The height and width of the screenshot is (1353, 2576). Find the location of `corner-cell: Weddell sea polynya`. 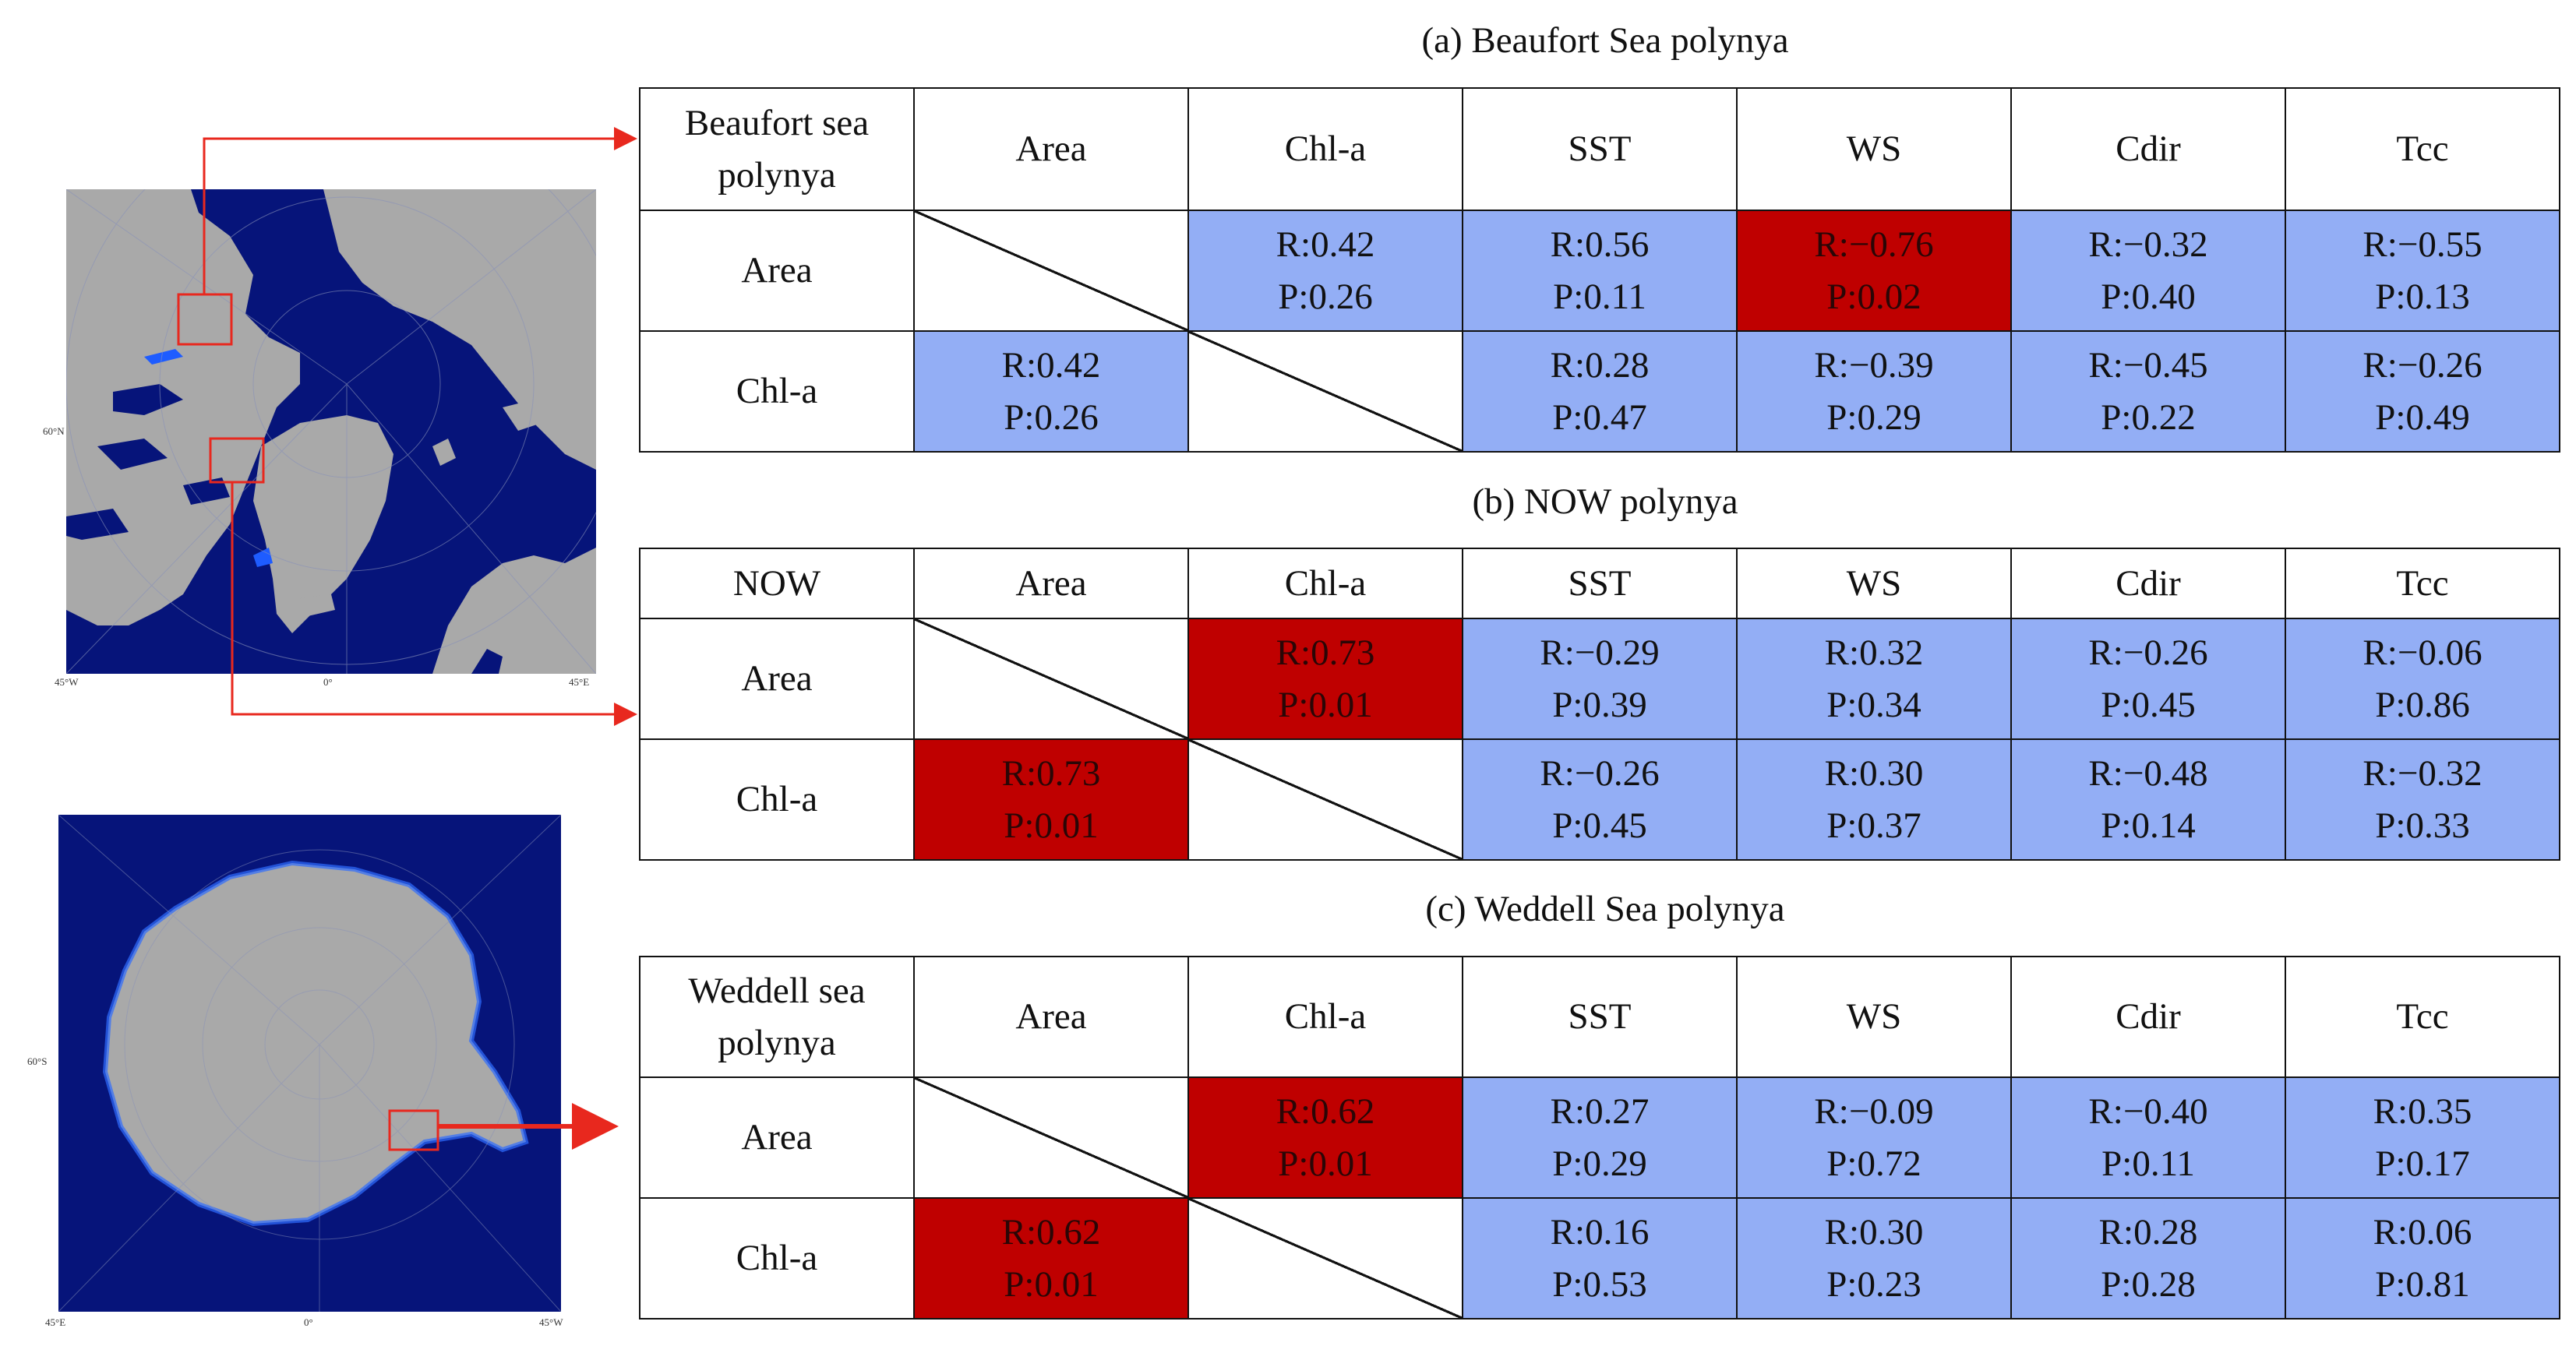

corner-cell: Weddell sea polynya is located at coordinates (777, 1017).